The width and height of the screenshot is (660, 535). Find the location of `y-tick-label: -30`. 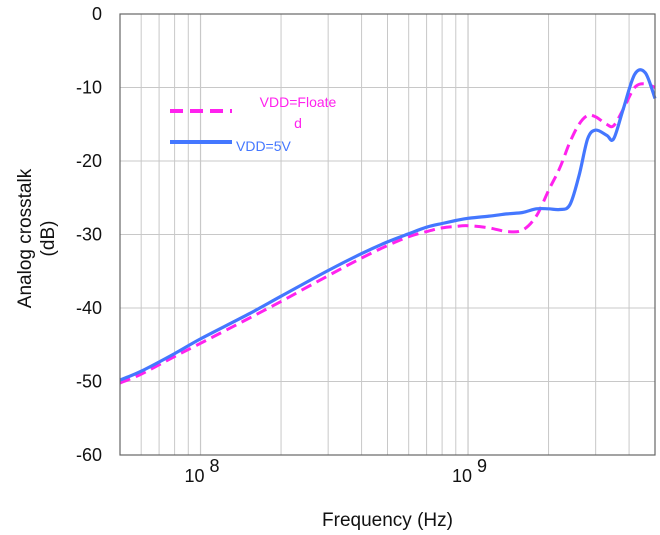

y-tick-label: -30 is located at coordinates (89, 235).